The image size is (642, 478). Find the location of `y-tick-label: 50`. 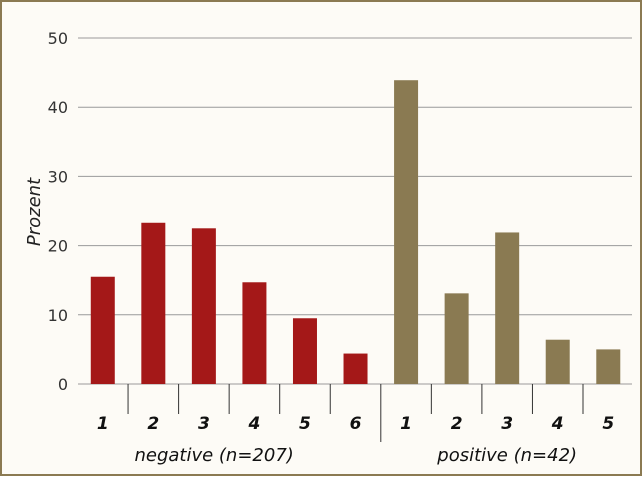

y-tick-label: 50 is located at coordinates (58, 38).